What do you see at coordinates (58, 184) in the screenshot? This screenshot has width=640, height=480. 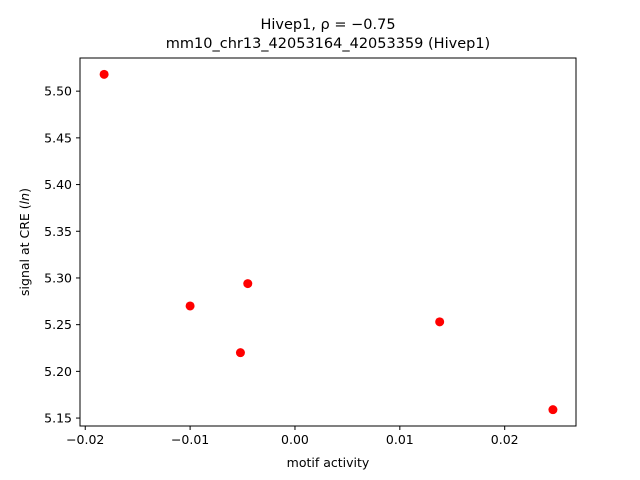 I see `y-tick-label: 5.40` at bounding box center [58, 184].